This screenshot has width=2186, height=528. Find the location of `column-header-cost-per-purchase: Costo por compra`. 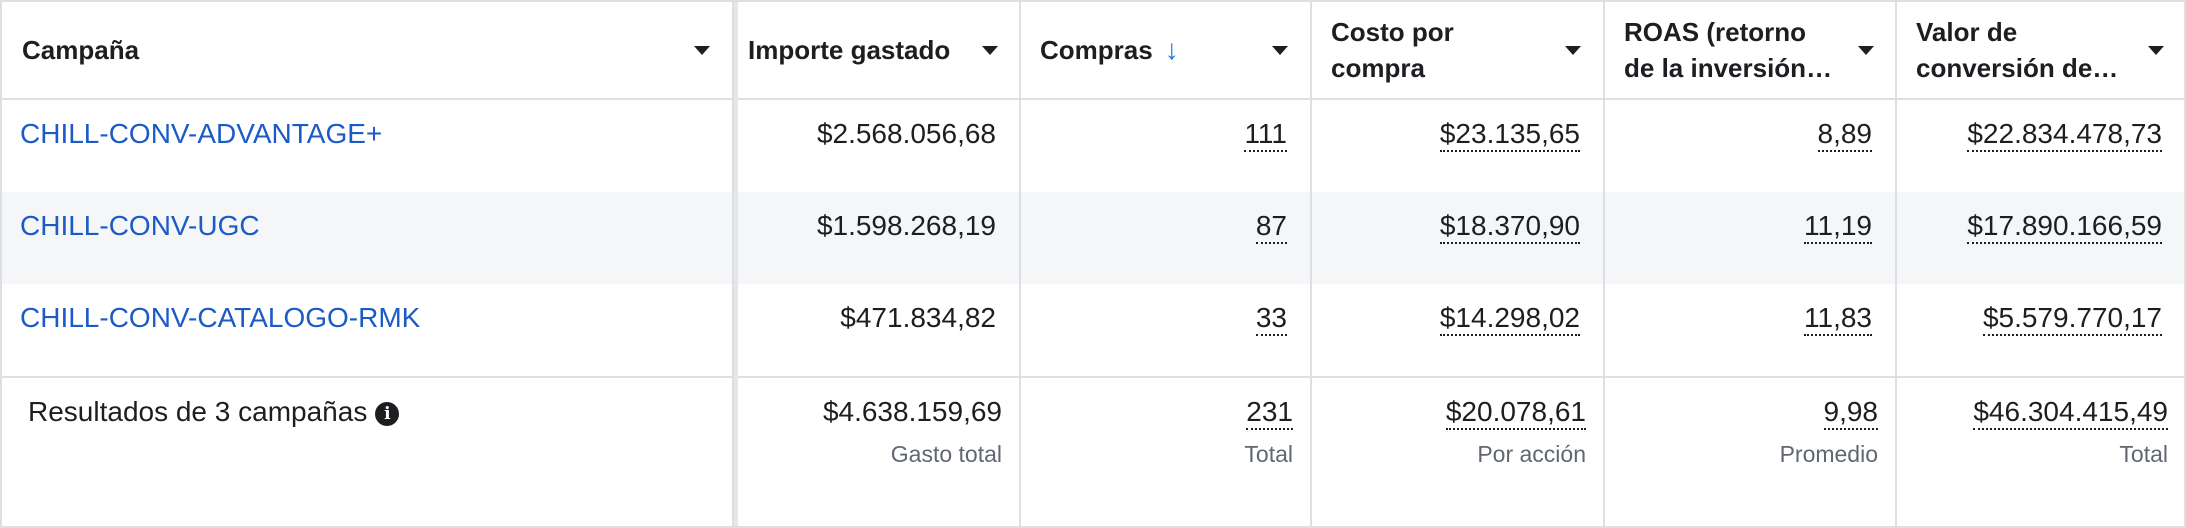

column-header-cost-per-purchase: Costo por compra is located at coordinates (1457, 50).